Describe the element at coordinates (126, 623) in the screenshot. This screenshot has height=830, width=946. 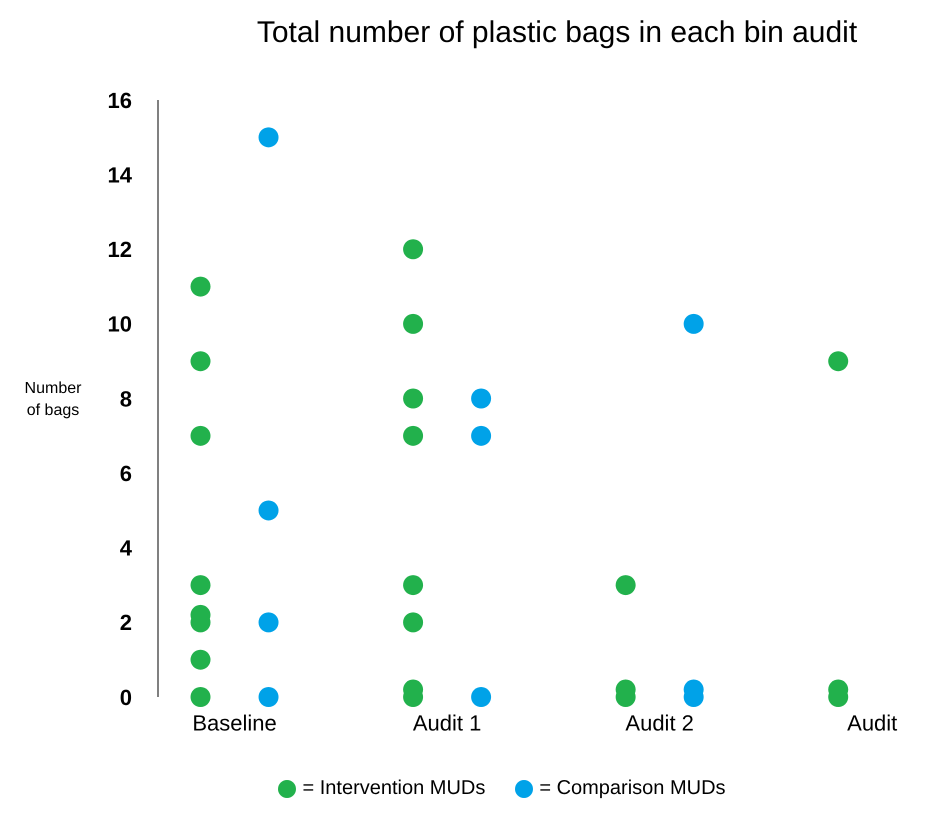
I see `y-tick-label: 2` at that location.